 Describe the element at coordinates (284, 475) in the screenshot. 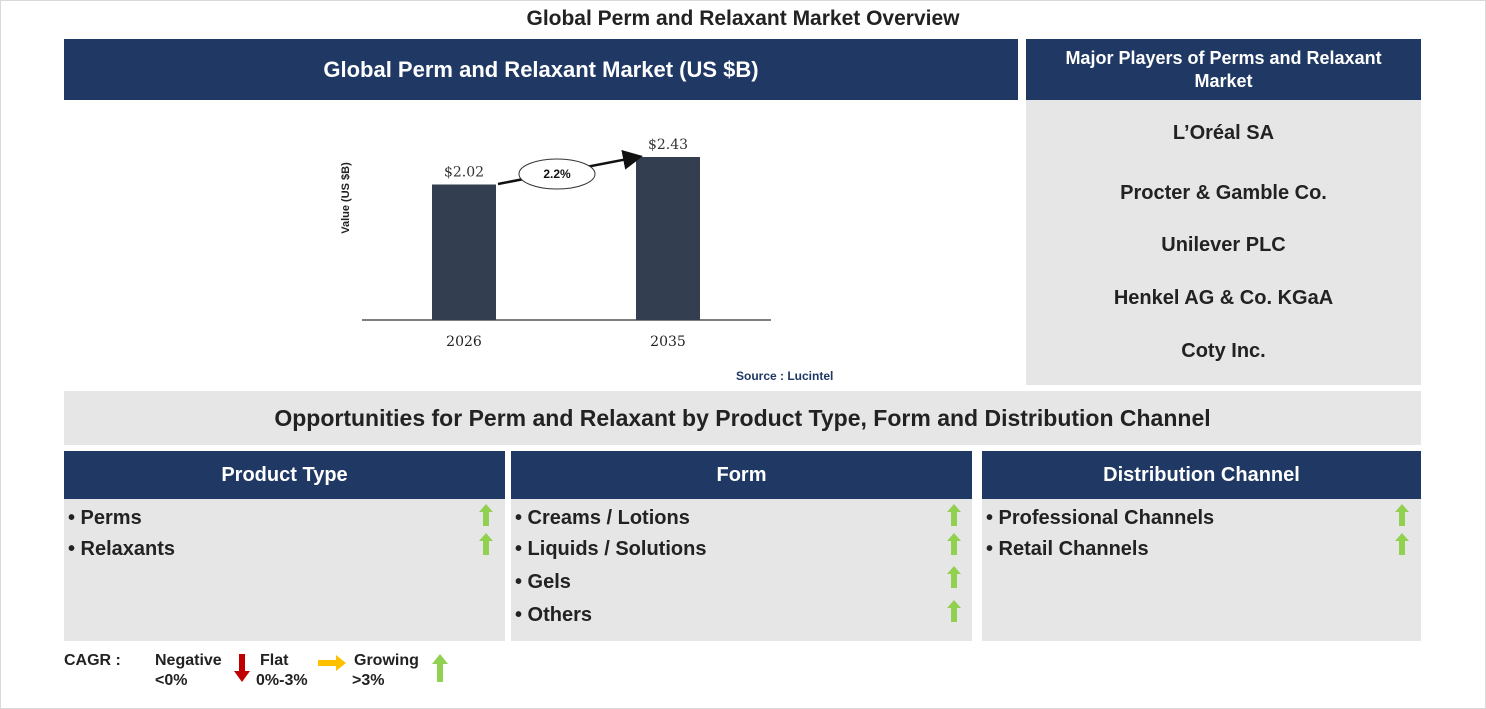

I see `segment-header-product-type: Product Type` at that location.